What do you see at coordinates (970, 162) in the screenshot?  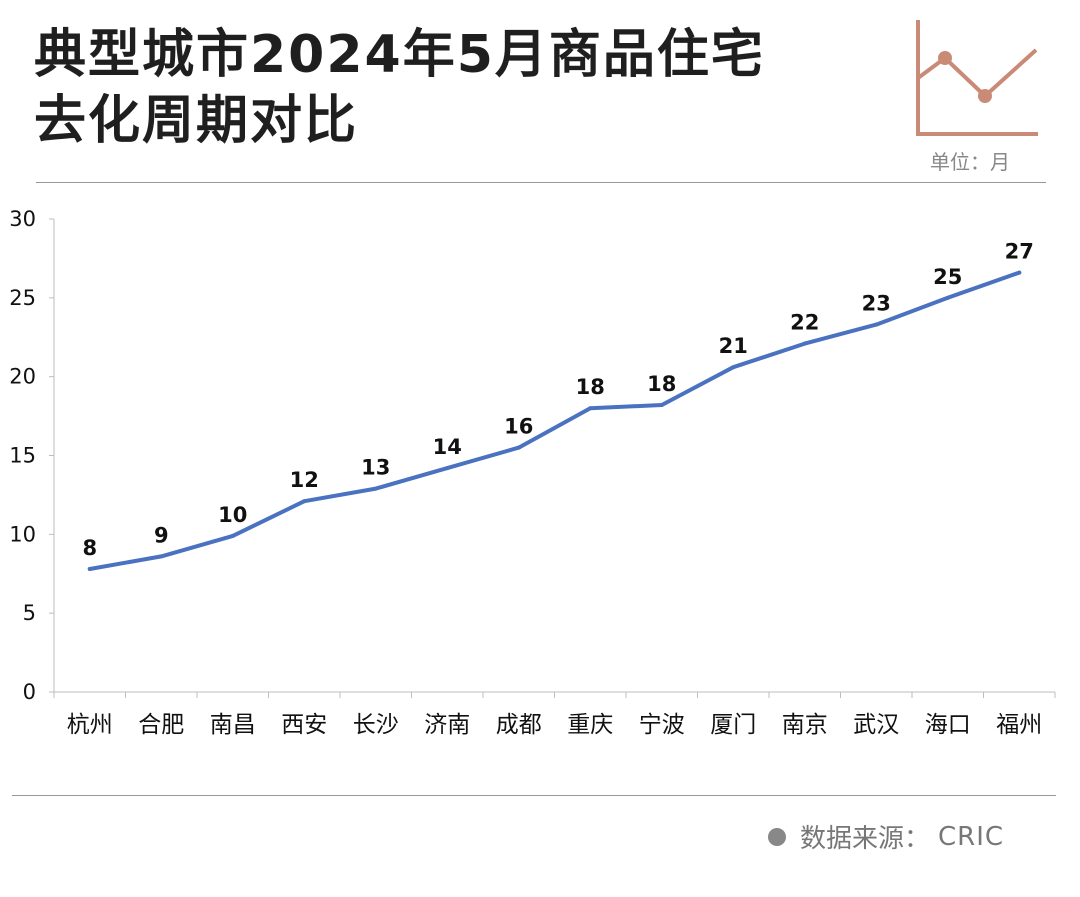 I see `unit-label: 单位：月` at bounding box center [970, 162].